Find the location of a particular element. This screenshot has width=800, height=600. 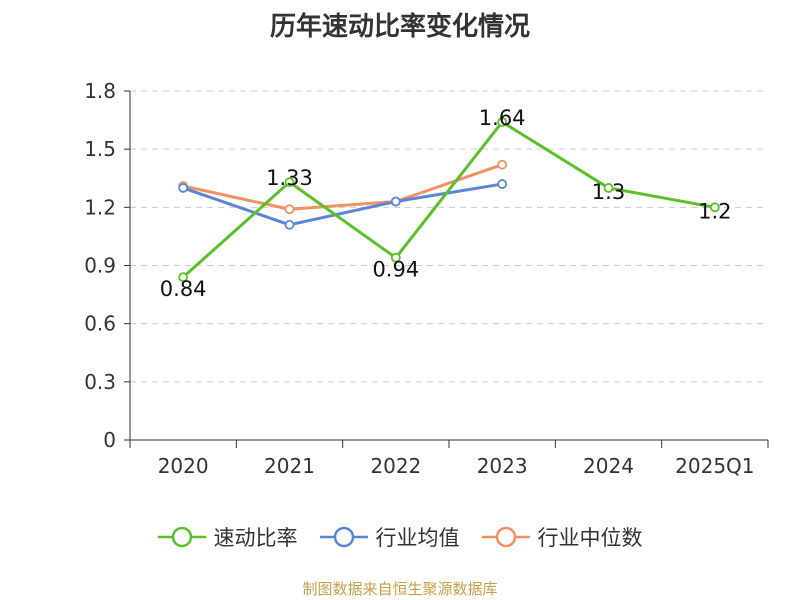

data-label: 1.33 is located at coordinates (289, 178).